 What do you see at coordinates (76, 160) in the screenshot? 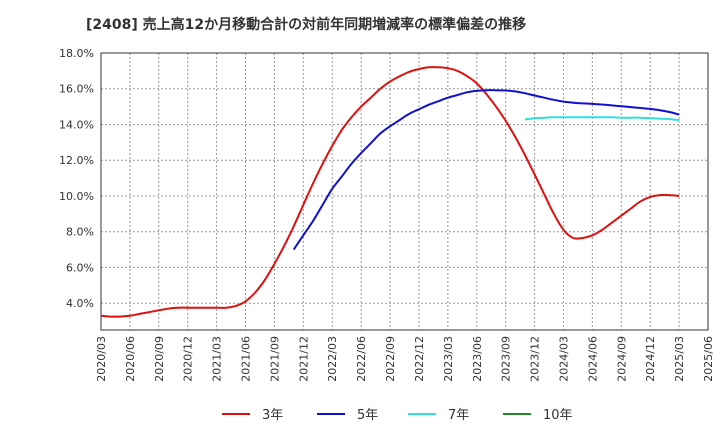
I see `y-tick-label: 12.0%` at bounding box center [76, 160].